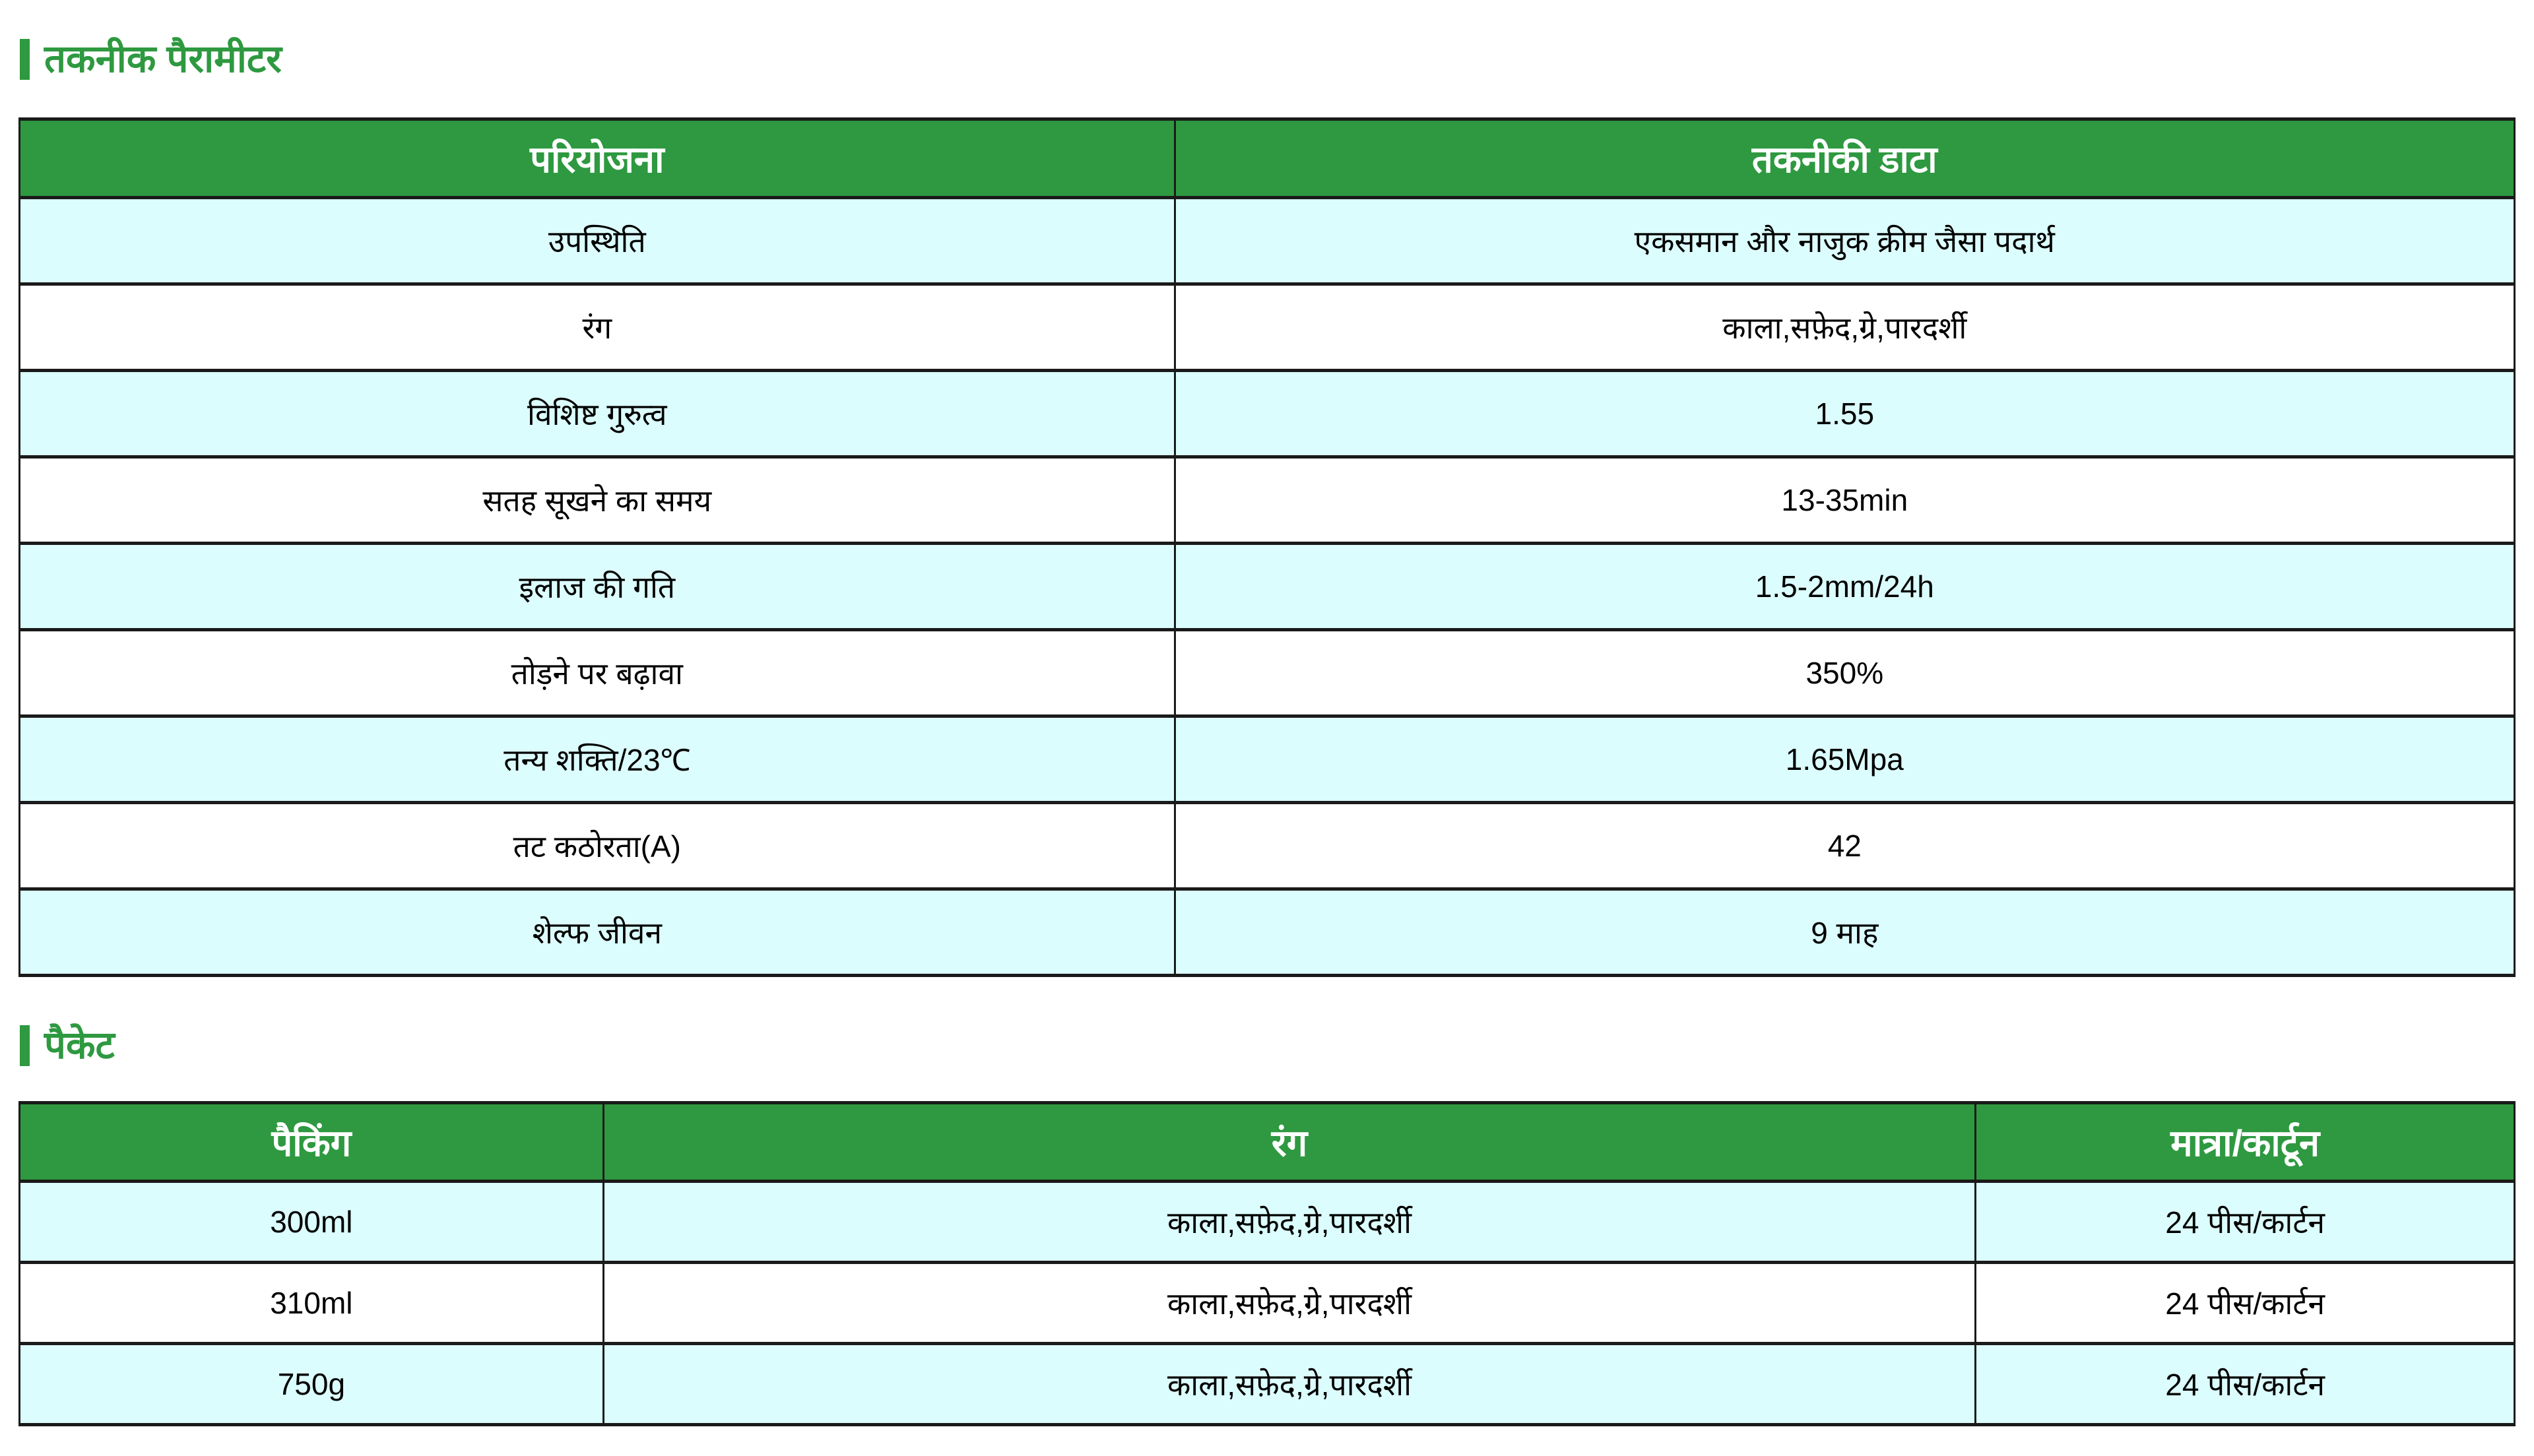  Describe the element at coordinates (597, 158) in the screenshot. I see `header-cell-project: परियोजना` at that location.